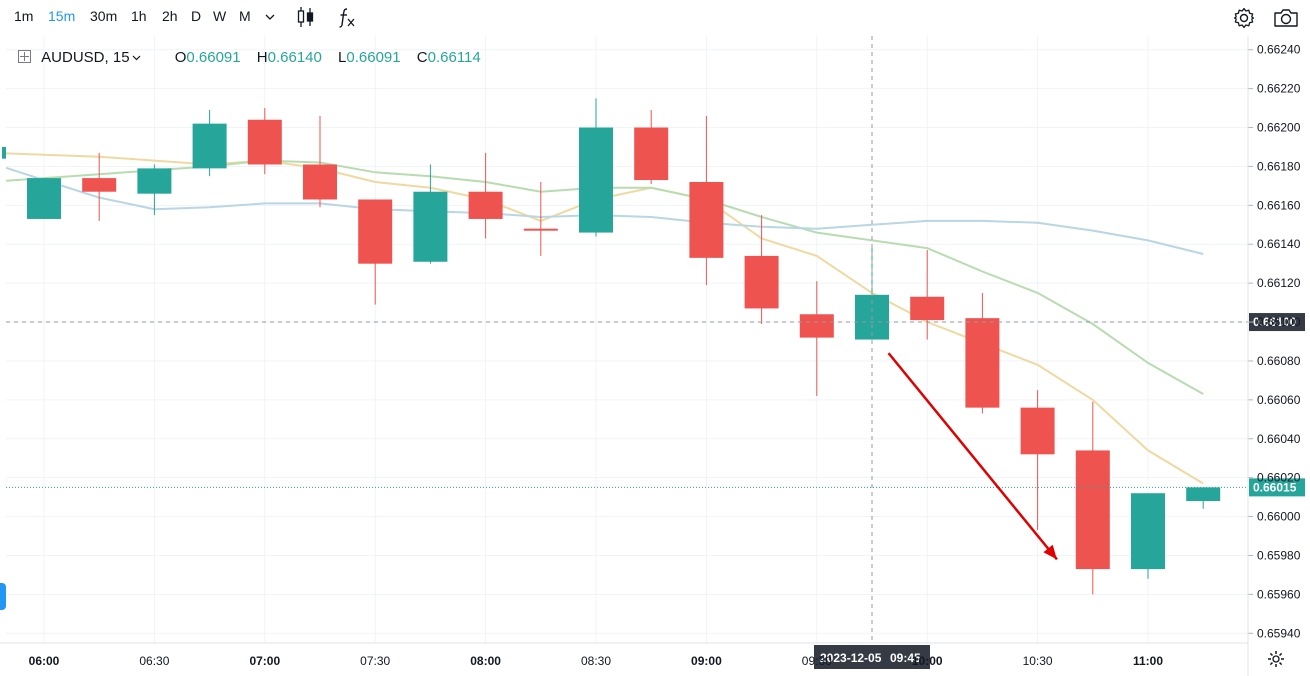  What do you see at coordinates (375, 661) in the screenshot?
I see `time-tick-label: 07:30` at bounding box center [375, 661].